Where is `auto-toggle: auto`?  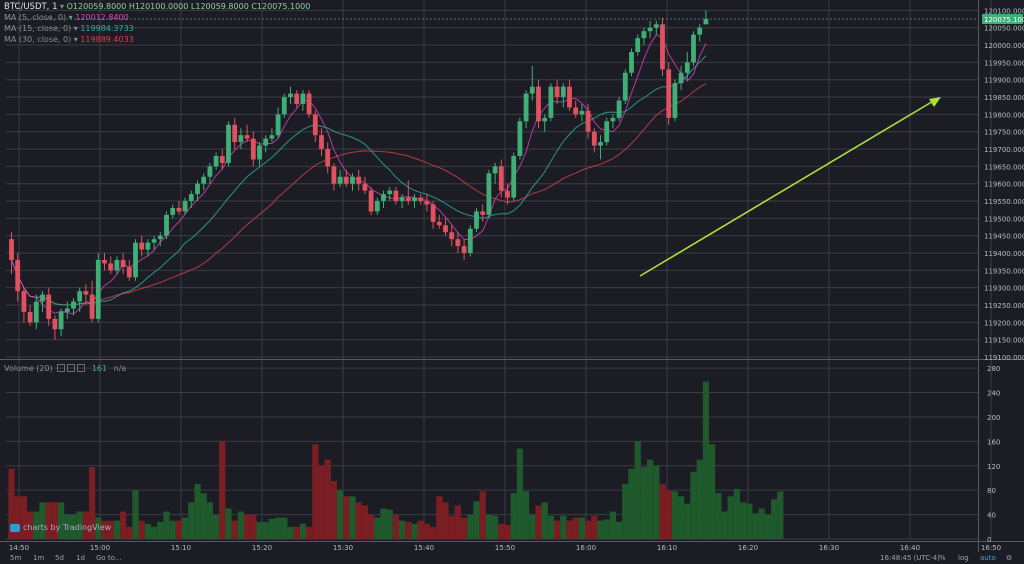
auto-toggle: auto is located at coordinates (988, 558).